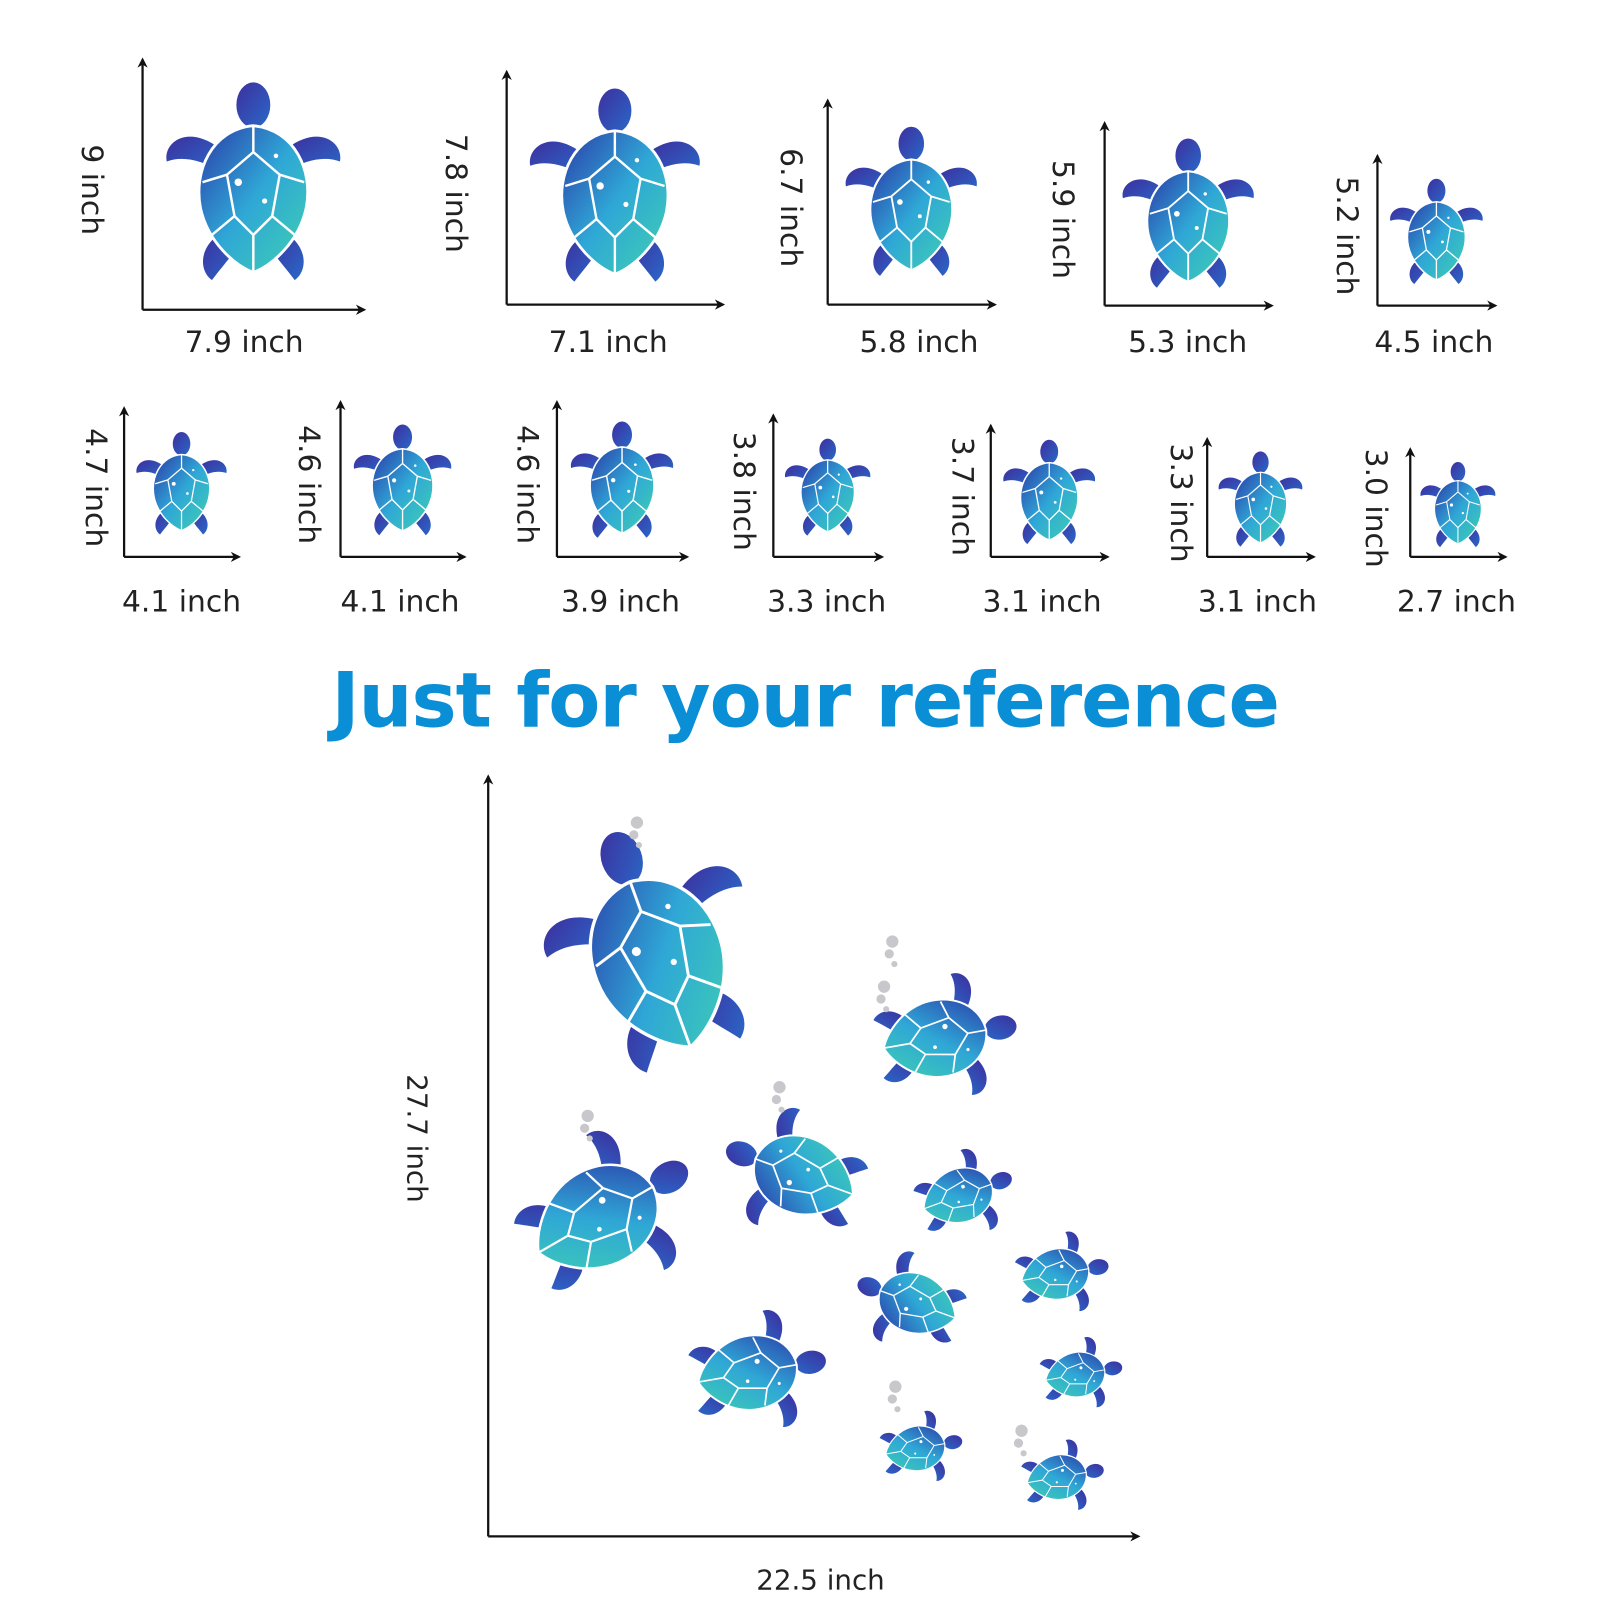 The image size is (1600, 1600). I want to click on title: Just for your reference, so click(802, 701).